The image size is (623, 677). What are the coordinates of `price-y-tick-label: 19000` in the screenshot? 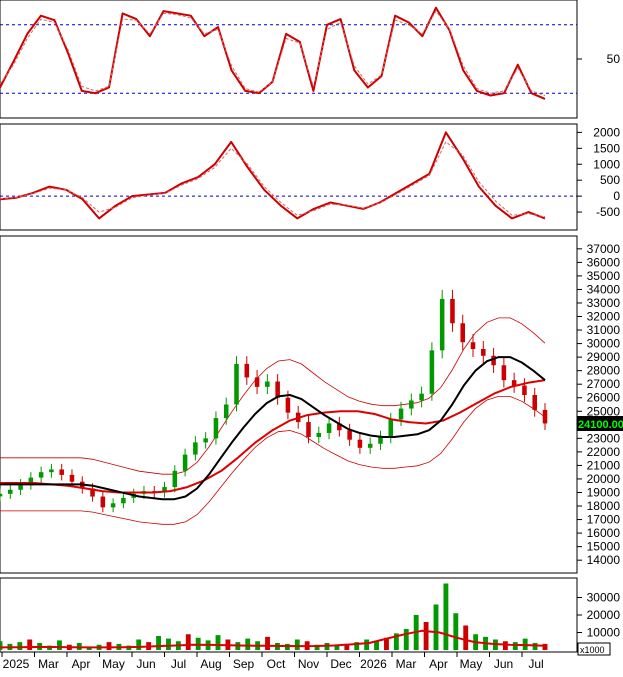 It's located at (604, 492).